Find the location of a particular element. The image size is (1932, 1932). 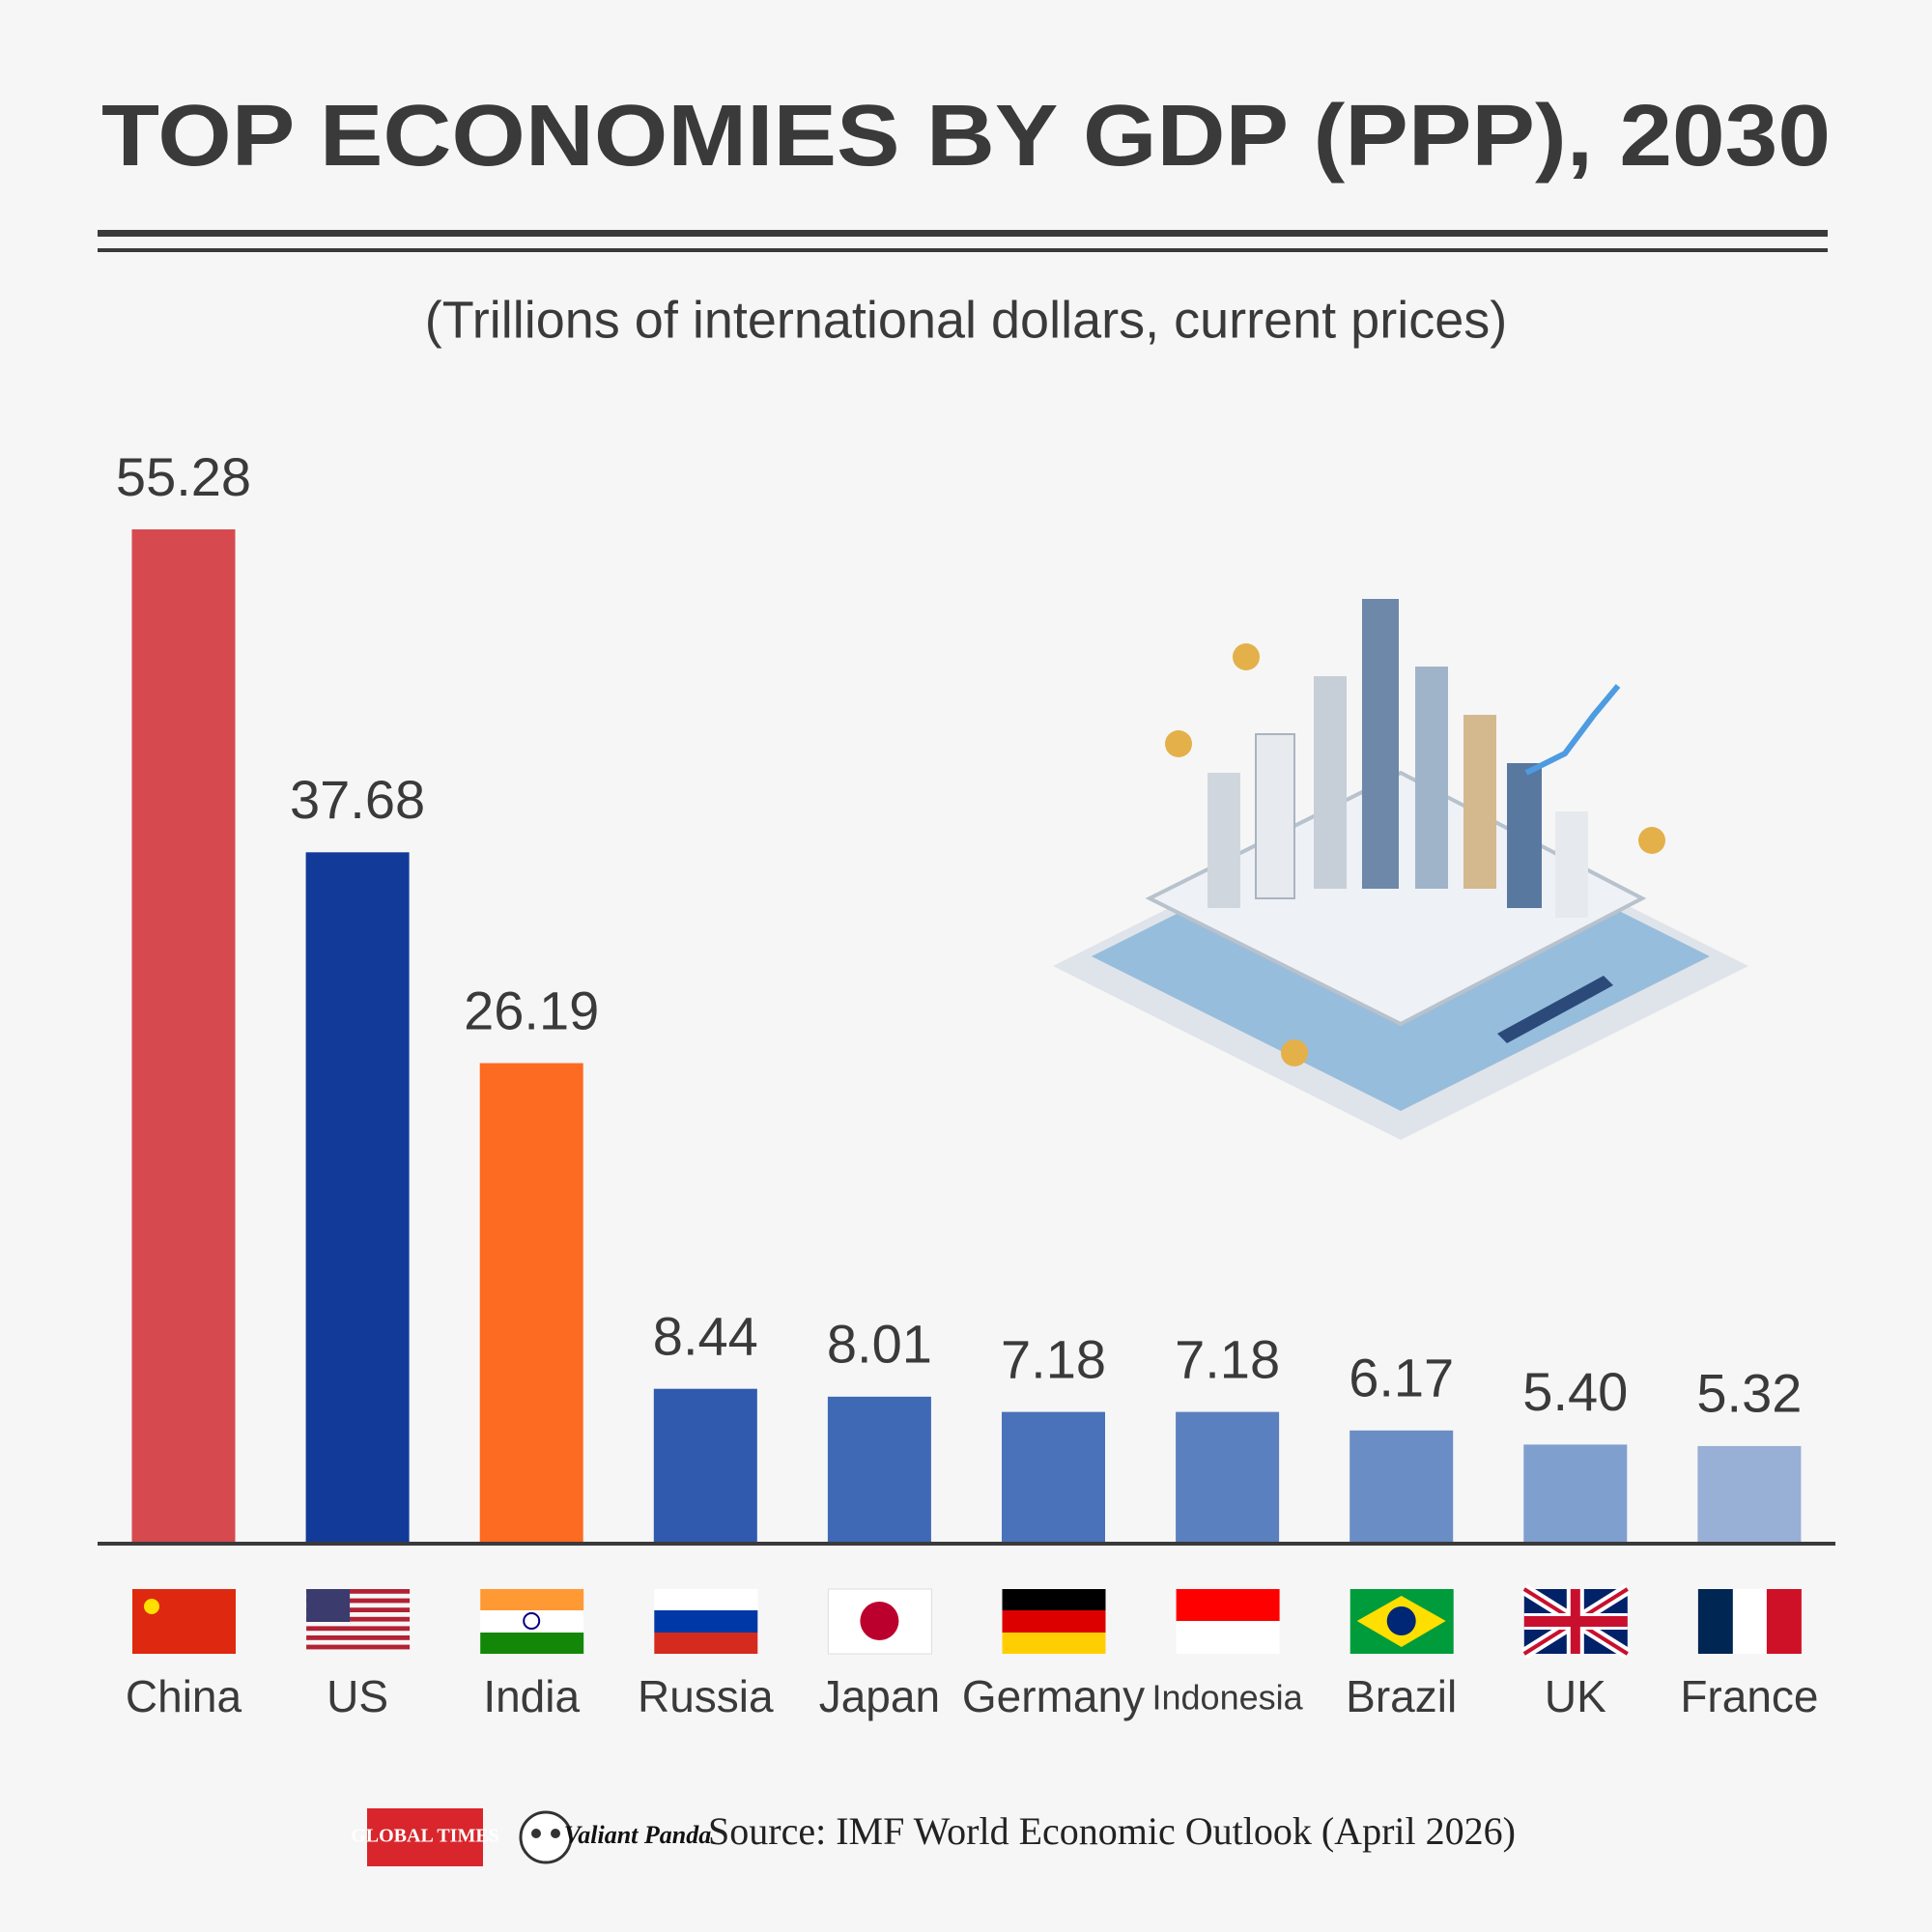

x-tick-label: Indonesia is located at coordinates (1228, 1698).